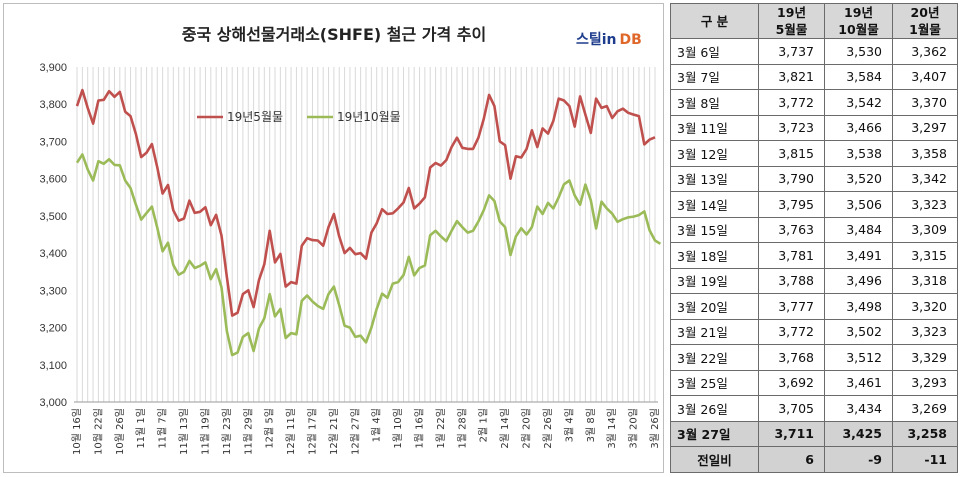  Describe the element at coordinates (814, 102) in the screenshot. I see `table-row: 3월 8일 3,772 3,542 3,370` at that location.